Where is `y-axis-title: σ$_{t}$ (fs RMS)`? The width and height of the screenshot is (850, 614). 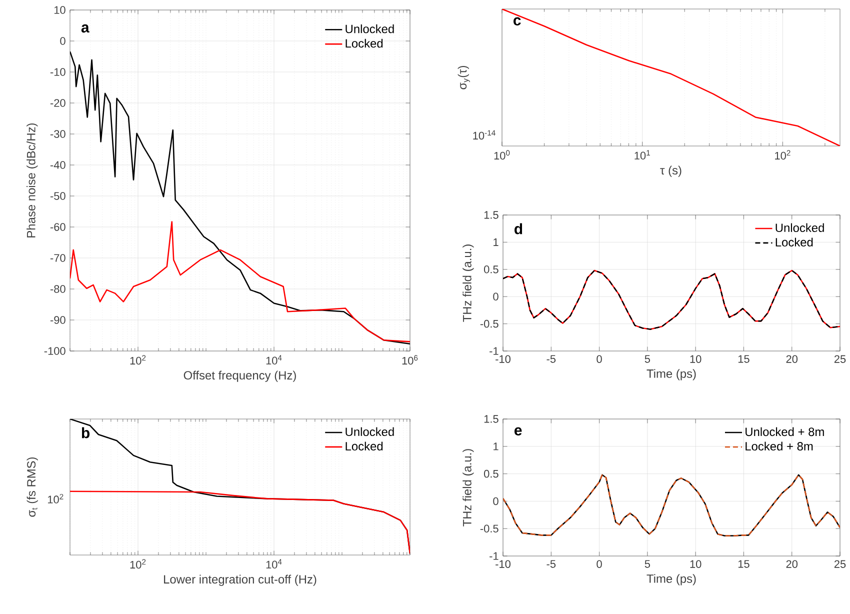
y-axis-title: σ$_{t}$ (fs RMS) is located at coordinates (32, 487).